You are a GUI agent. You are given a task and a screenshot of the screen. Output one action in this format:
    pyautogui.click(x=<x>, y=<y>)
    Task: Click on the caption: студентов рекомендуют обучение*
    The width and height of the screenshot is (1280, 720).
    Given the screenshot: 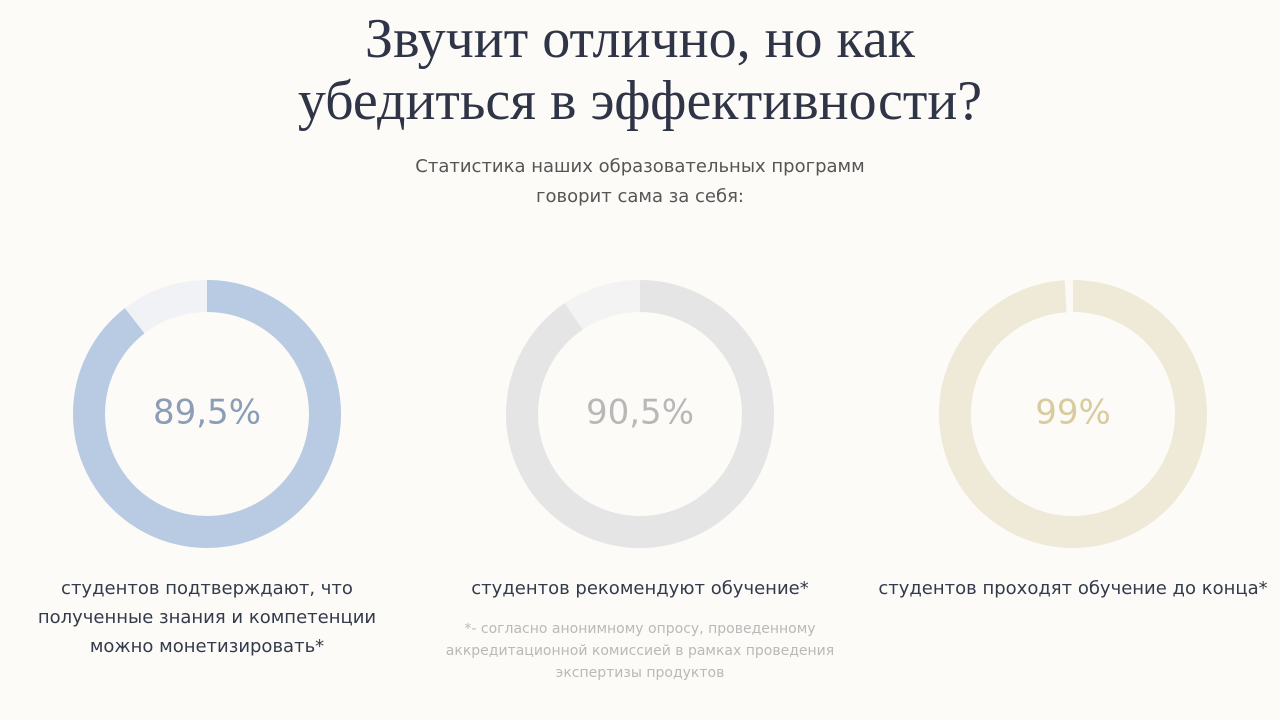 What is the action you would take?
    pyautogui.click(x=640, y=588)
    